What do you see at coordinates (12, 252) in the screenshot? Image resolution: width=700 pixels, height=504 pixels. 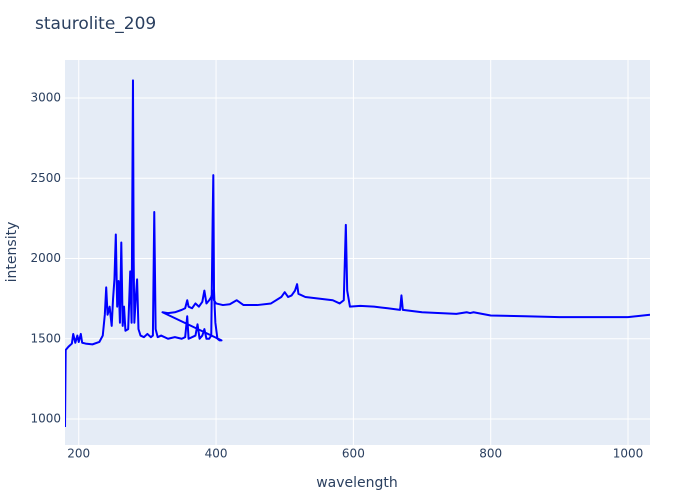 I see `y-axis-title: intensity` at bounding box center [12, 252].